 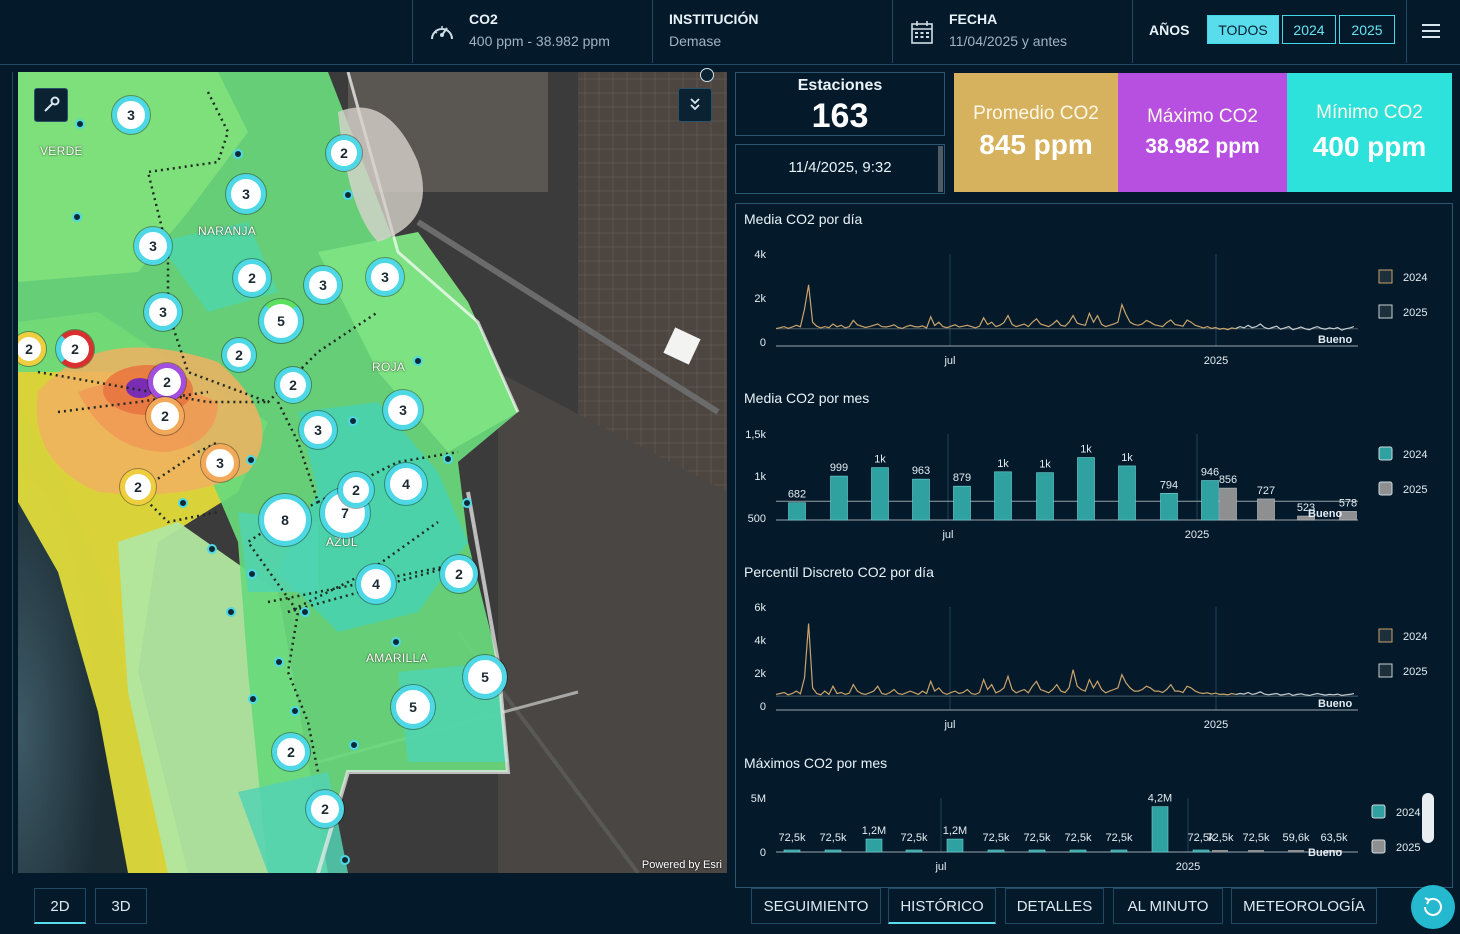 I want to click on station-cluster: 8, so click(x=285, y=520).